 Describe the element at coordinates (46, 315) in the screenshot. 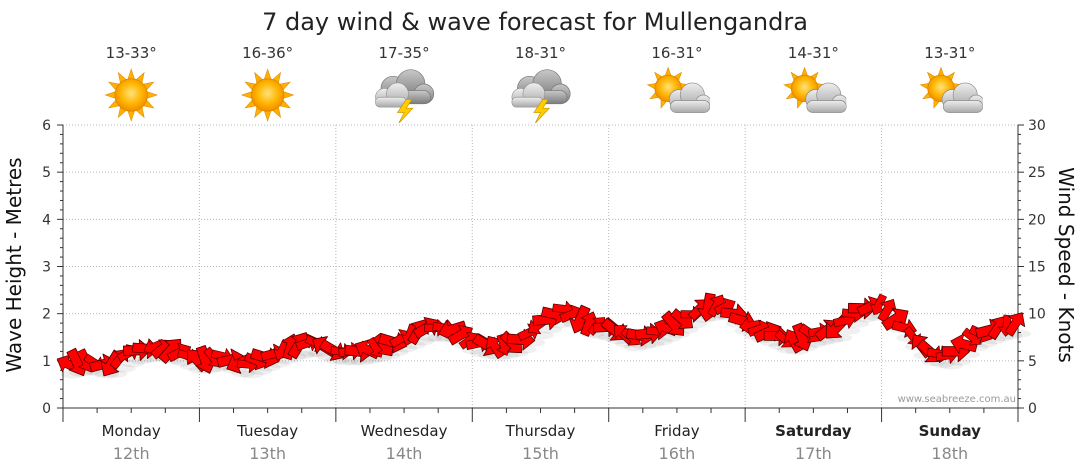

I see `left-tick-label: 2` at that location.